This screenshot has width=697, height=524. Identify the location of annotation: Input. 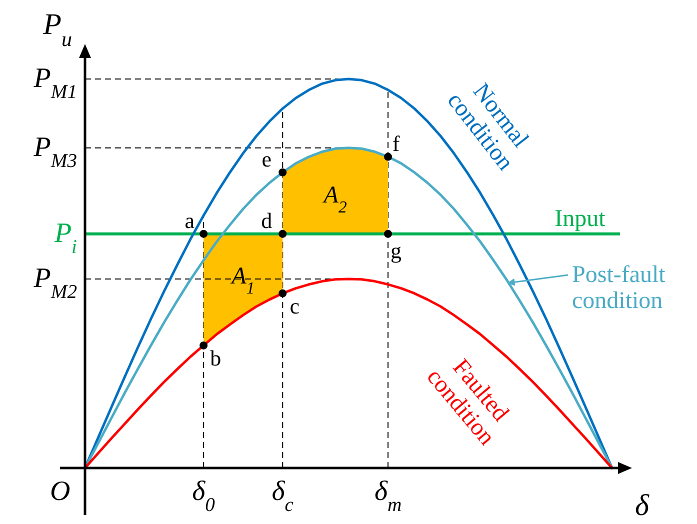
(580, 219).